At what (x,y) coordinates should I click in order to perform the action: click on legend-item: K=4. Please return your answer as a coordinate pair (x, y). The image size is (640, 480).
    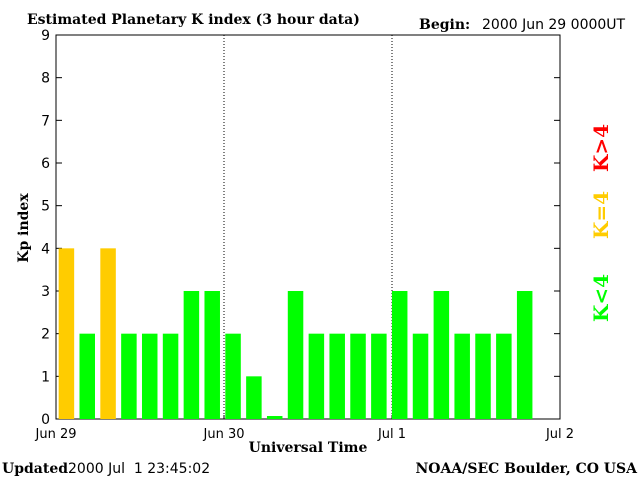
    Looking at the image, I should click on (601, 215).